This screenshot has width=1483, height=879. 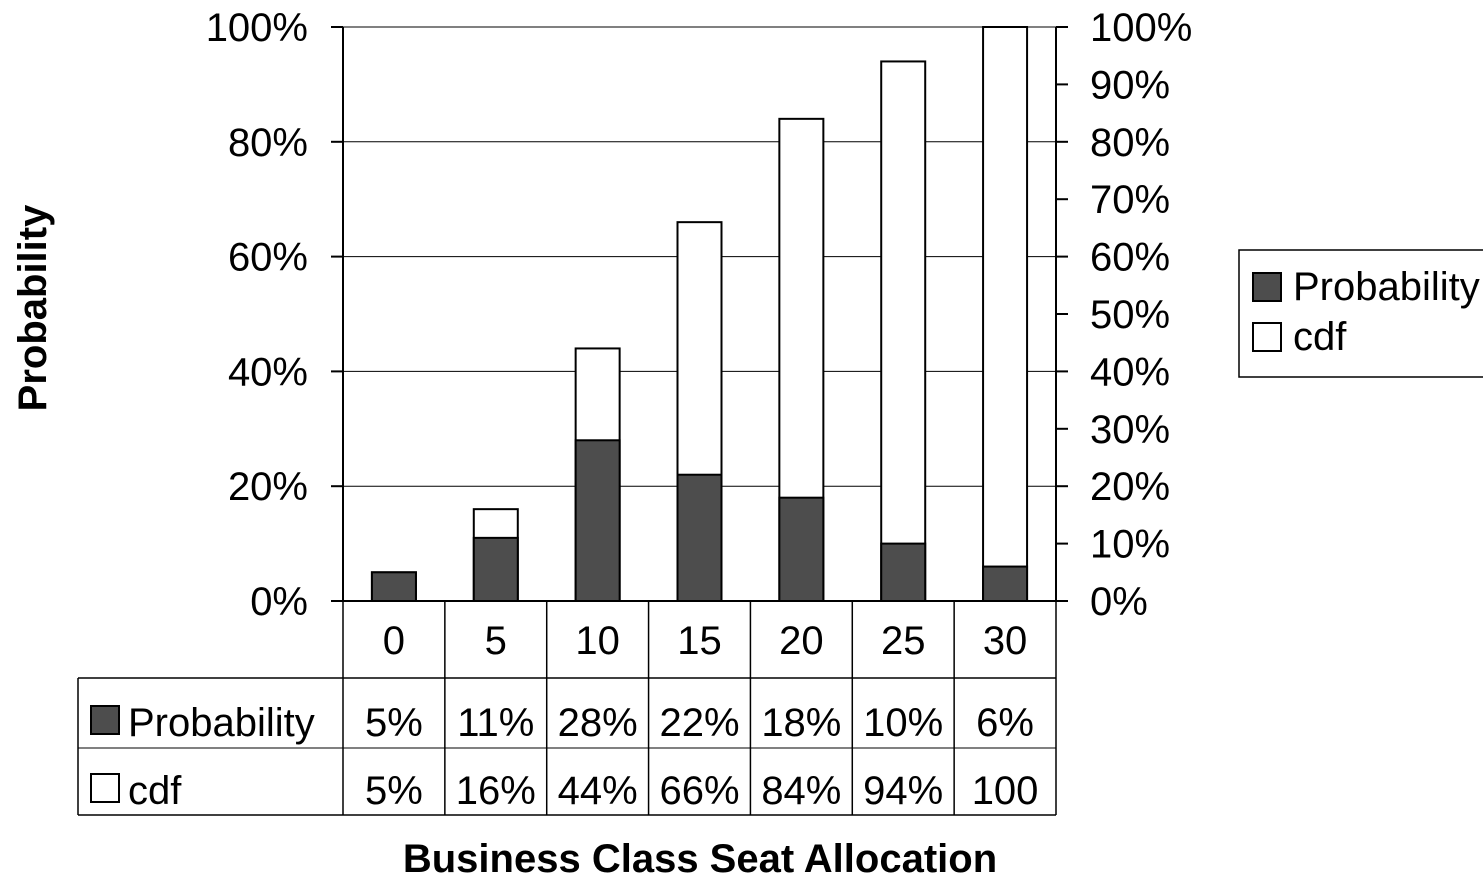 What do you see at coordinates (105, 720) in the screenshot?
I see `table-legend-swatch-Probability` at bounding box center [105, 720].